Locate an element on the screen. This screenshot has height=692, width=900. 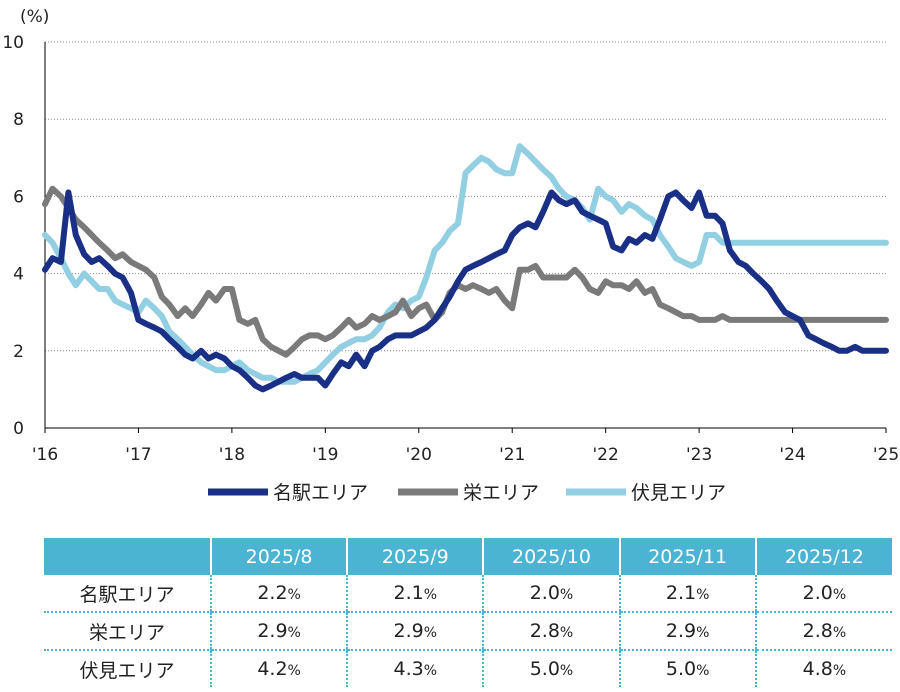
y-tick-label: 4 is located at coordinates (18, 275).